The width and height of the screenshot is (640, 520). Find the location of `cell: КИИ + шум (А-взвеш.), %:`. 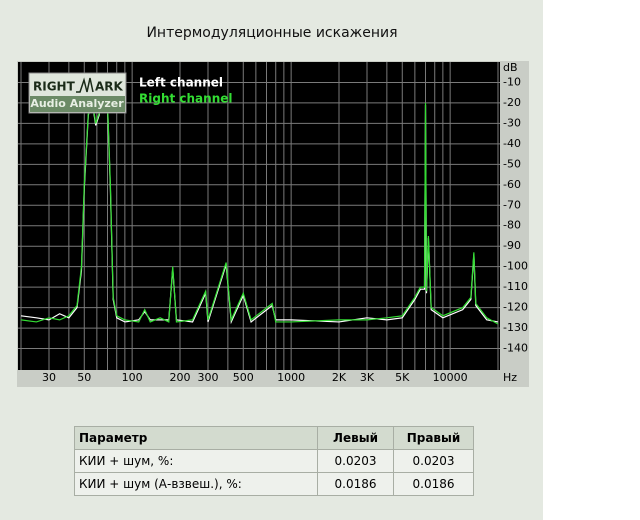

cell: КИИ + шум (А-взвеш.), %: is located at coordinates (196, 484).